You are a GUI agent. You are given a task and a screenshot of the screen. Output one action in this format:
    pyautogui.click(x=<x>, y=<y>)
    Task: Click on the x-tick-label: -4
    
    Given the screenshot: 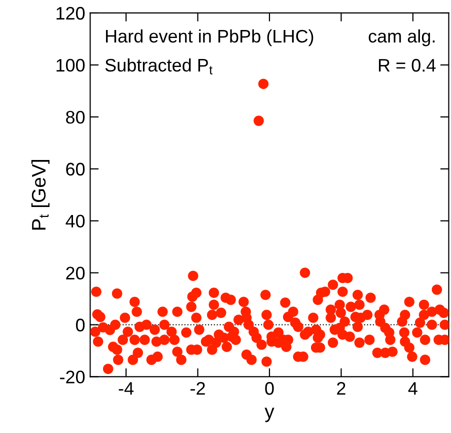 What is the action you would take?
    pyautogui.click(x=126, y=388)
    